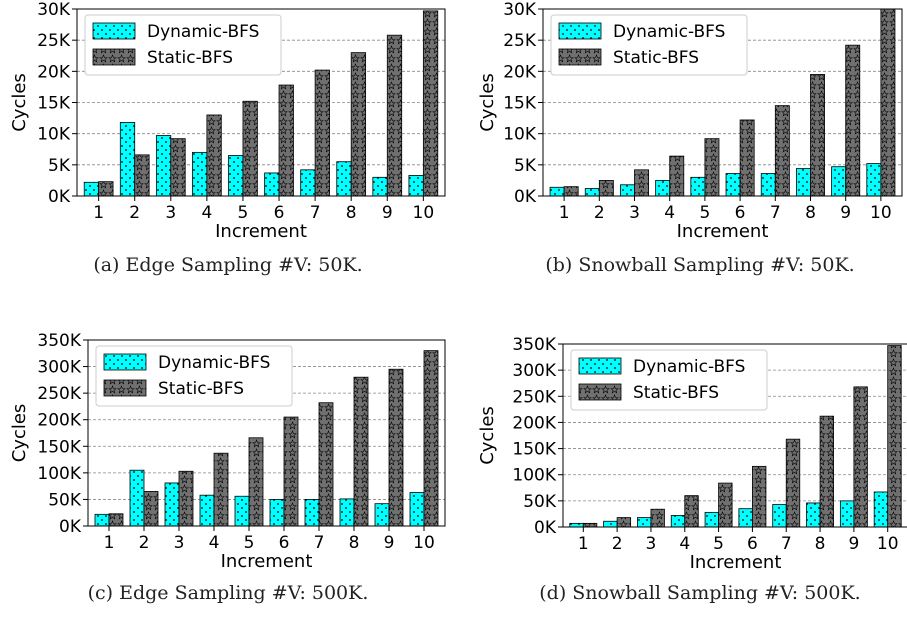  Describe the element at coordinates (520, 41) in the screenshot. I see `y-tick-label: 25K` at that location.